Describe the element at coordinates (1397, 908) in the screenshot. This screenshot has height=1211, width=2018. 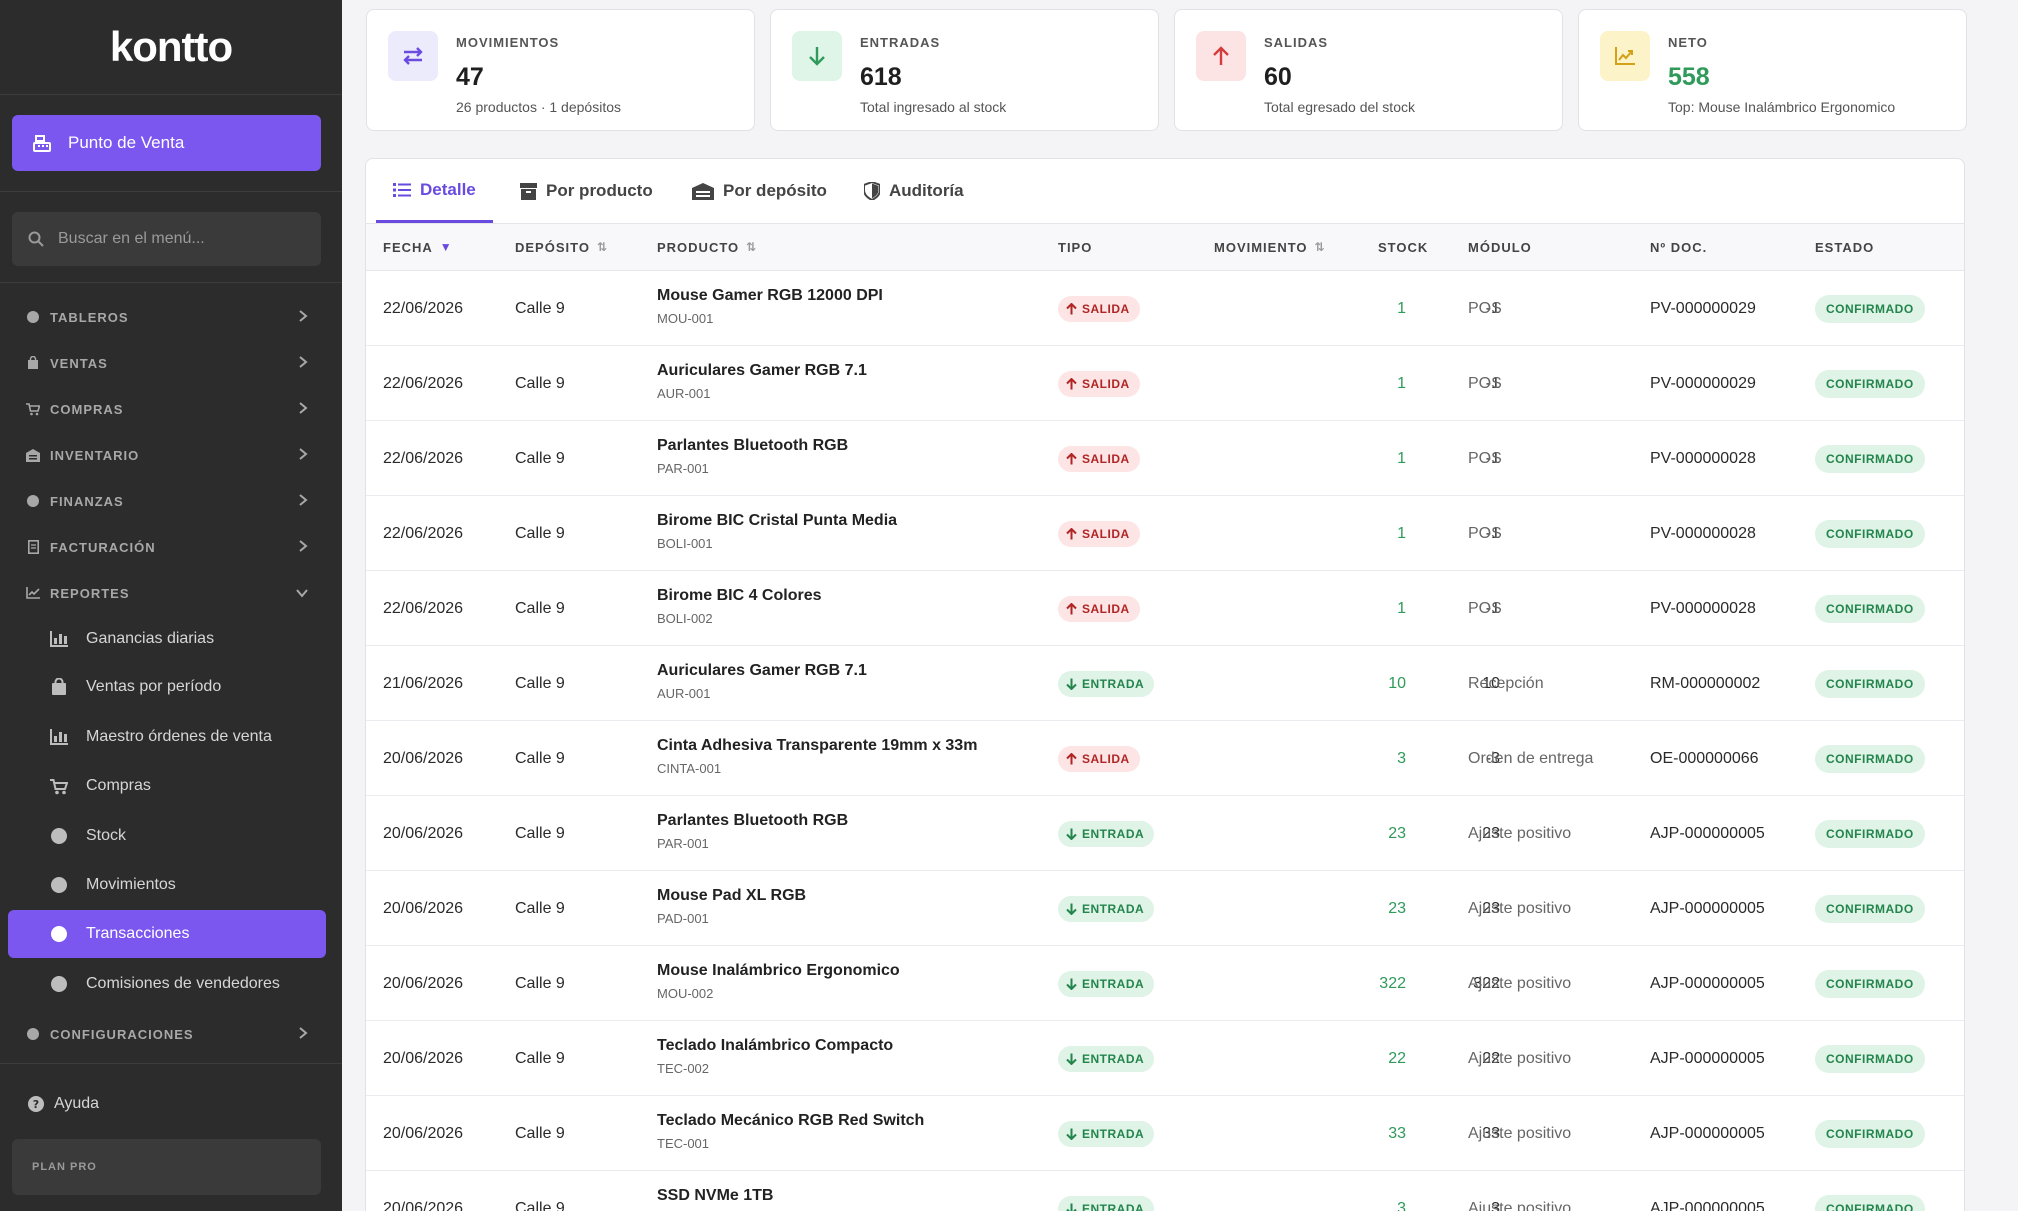
I see `cell-movimiento: 23` at that location.